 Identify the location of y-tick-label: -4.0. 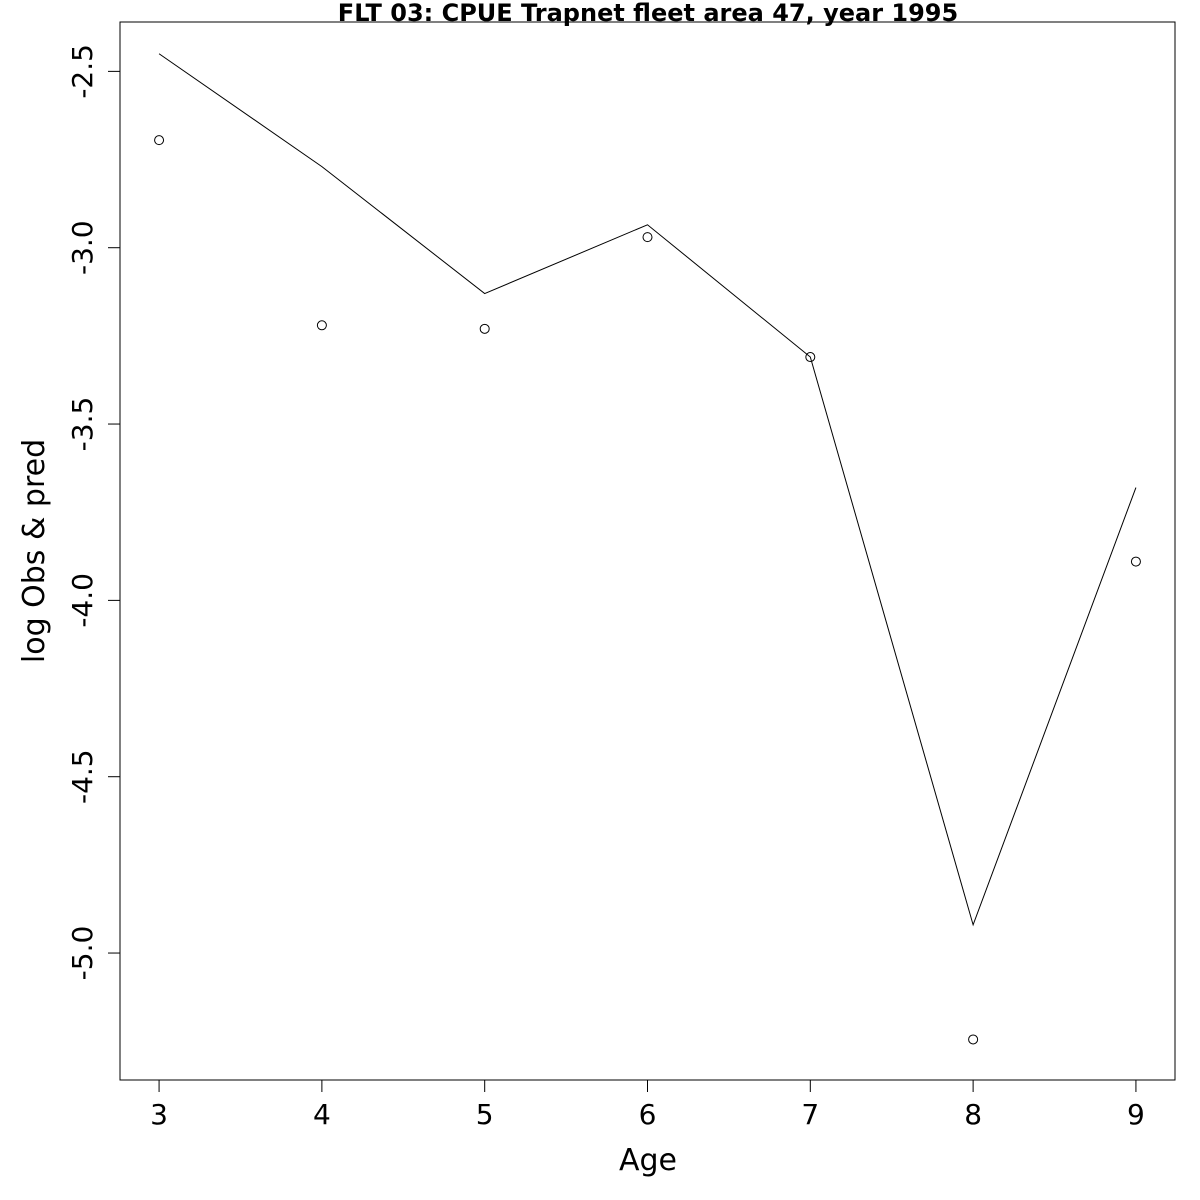
(82, 600).